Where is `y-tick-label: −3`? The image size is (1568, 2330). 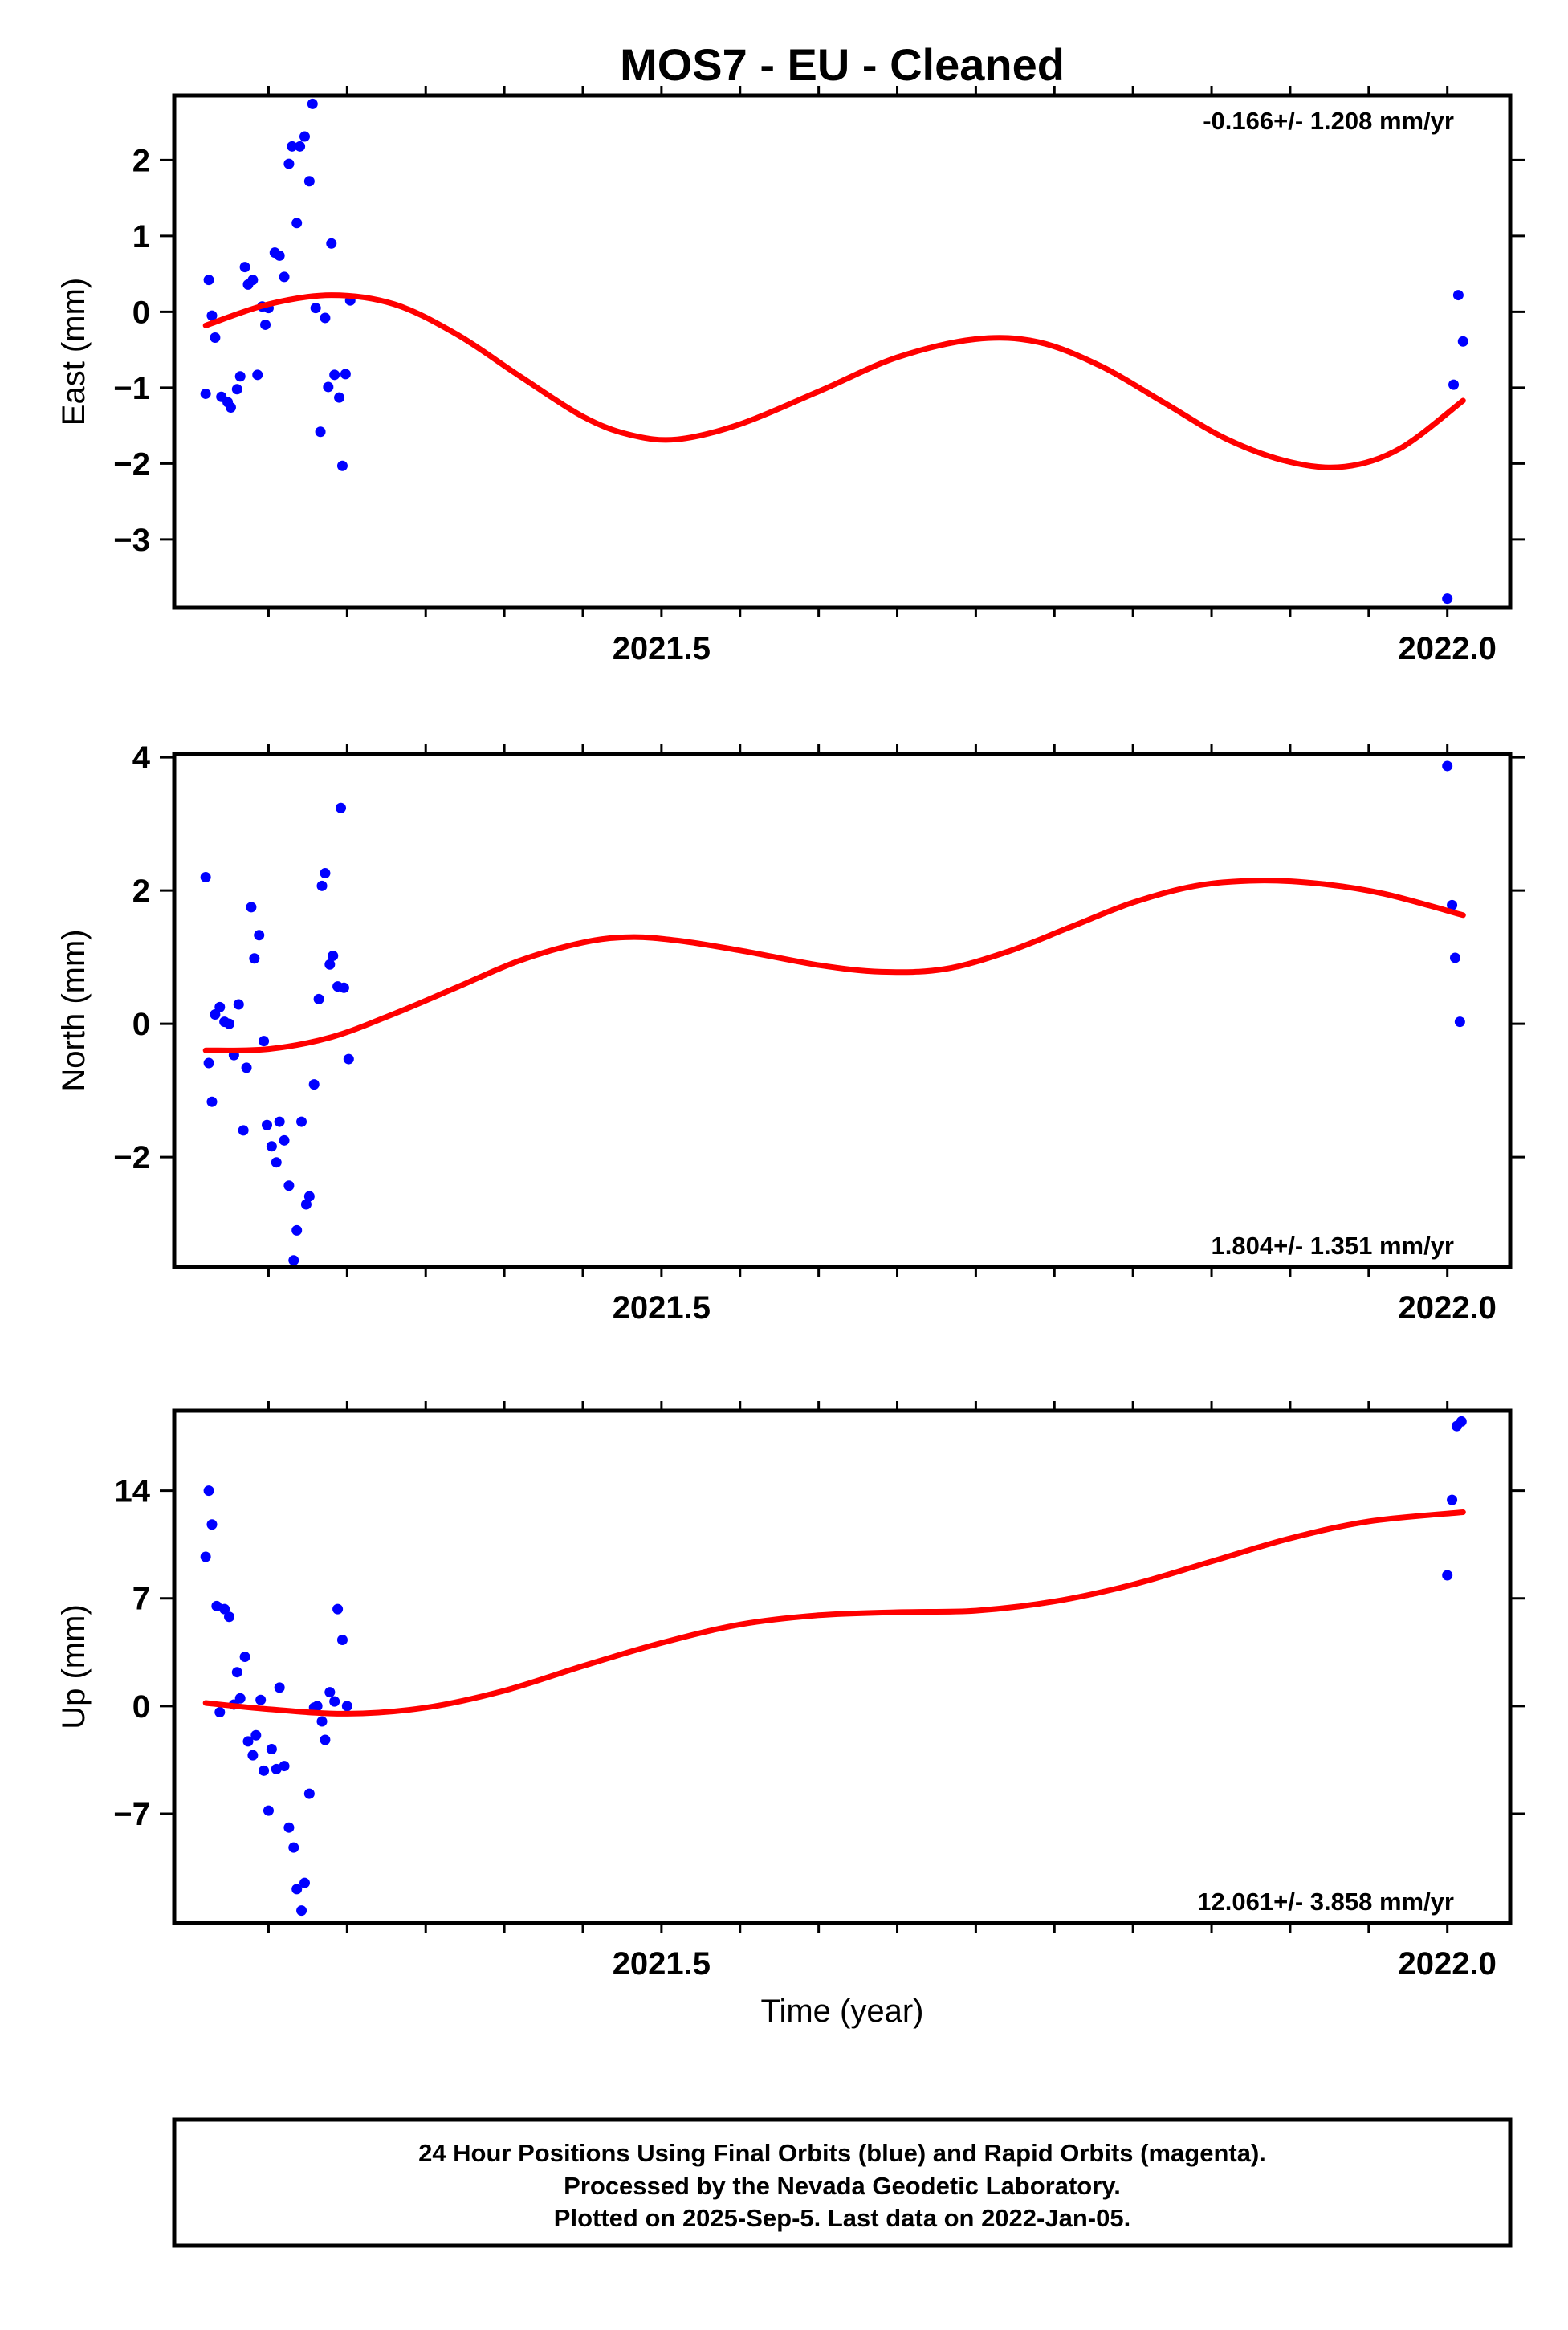 y-tick-label: −3 is located at coordinates (131, 540).